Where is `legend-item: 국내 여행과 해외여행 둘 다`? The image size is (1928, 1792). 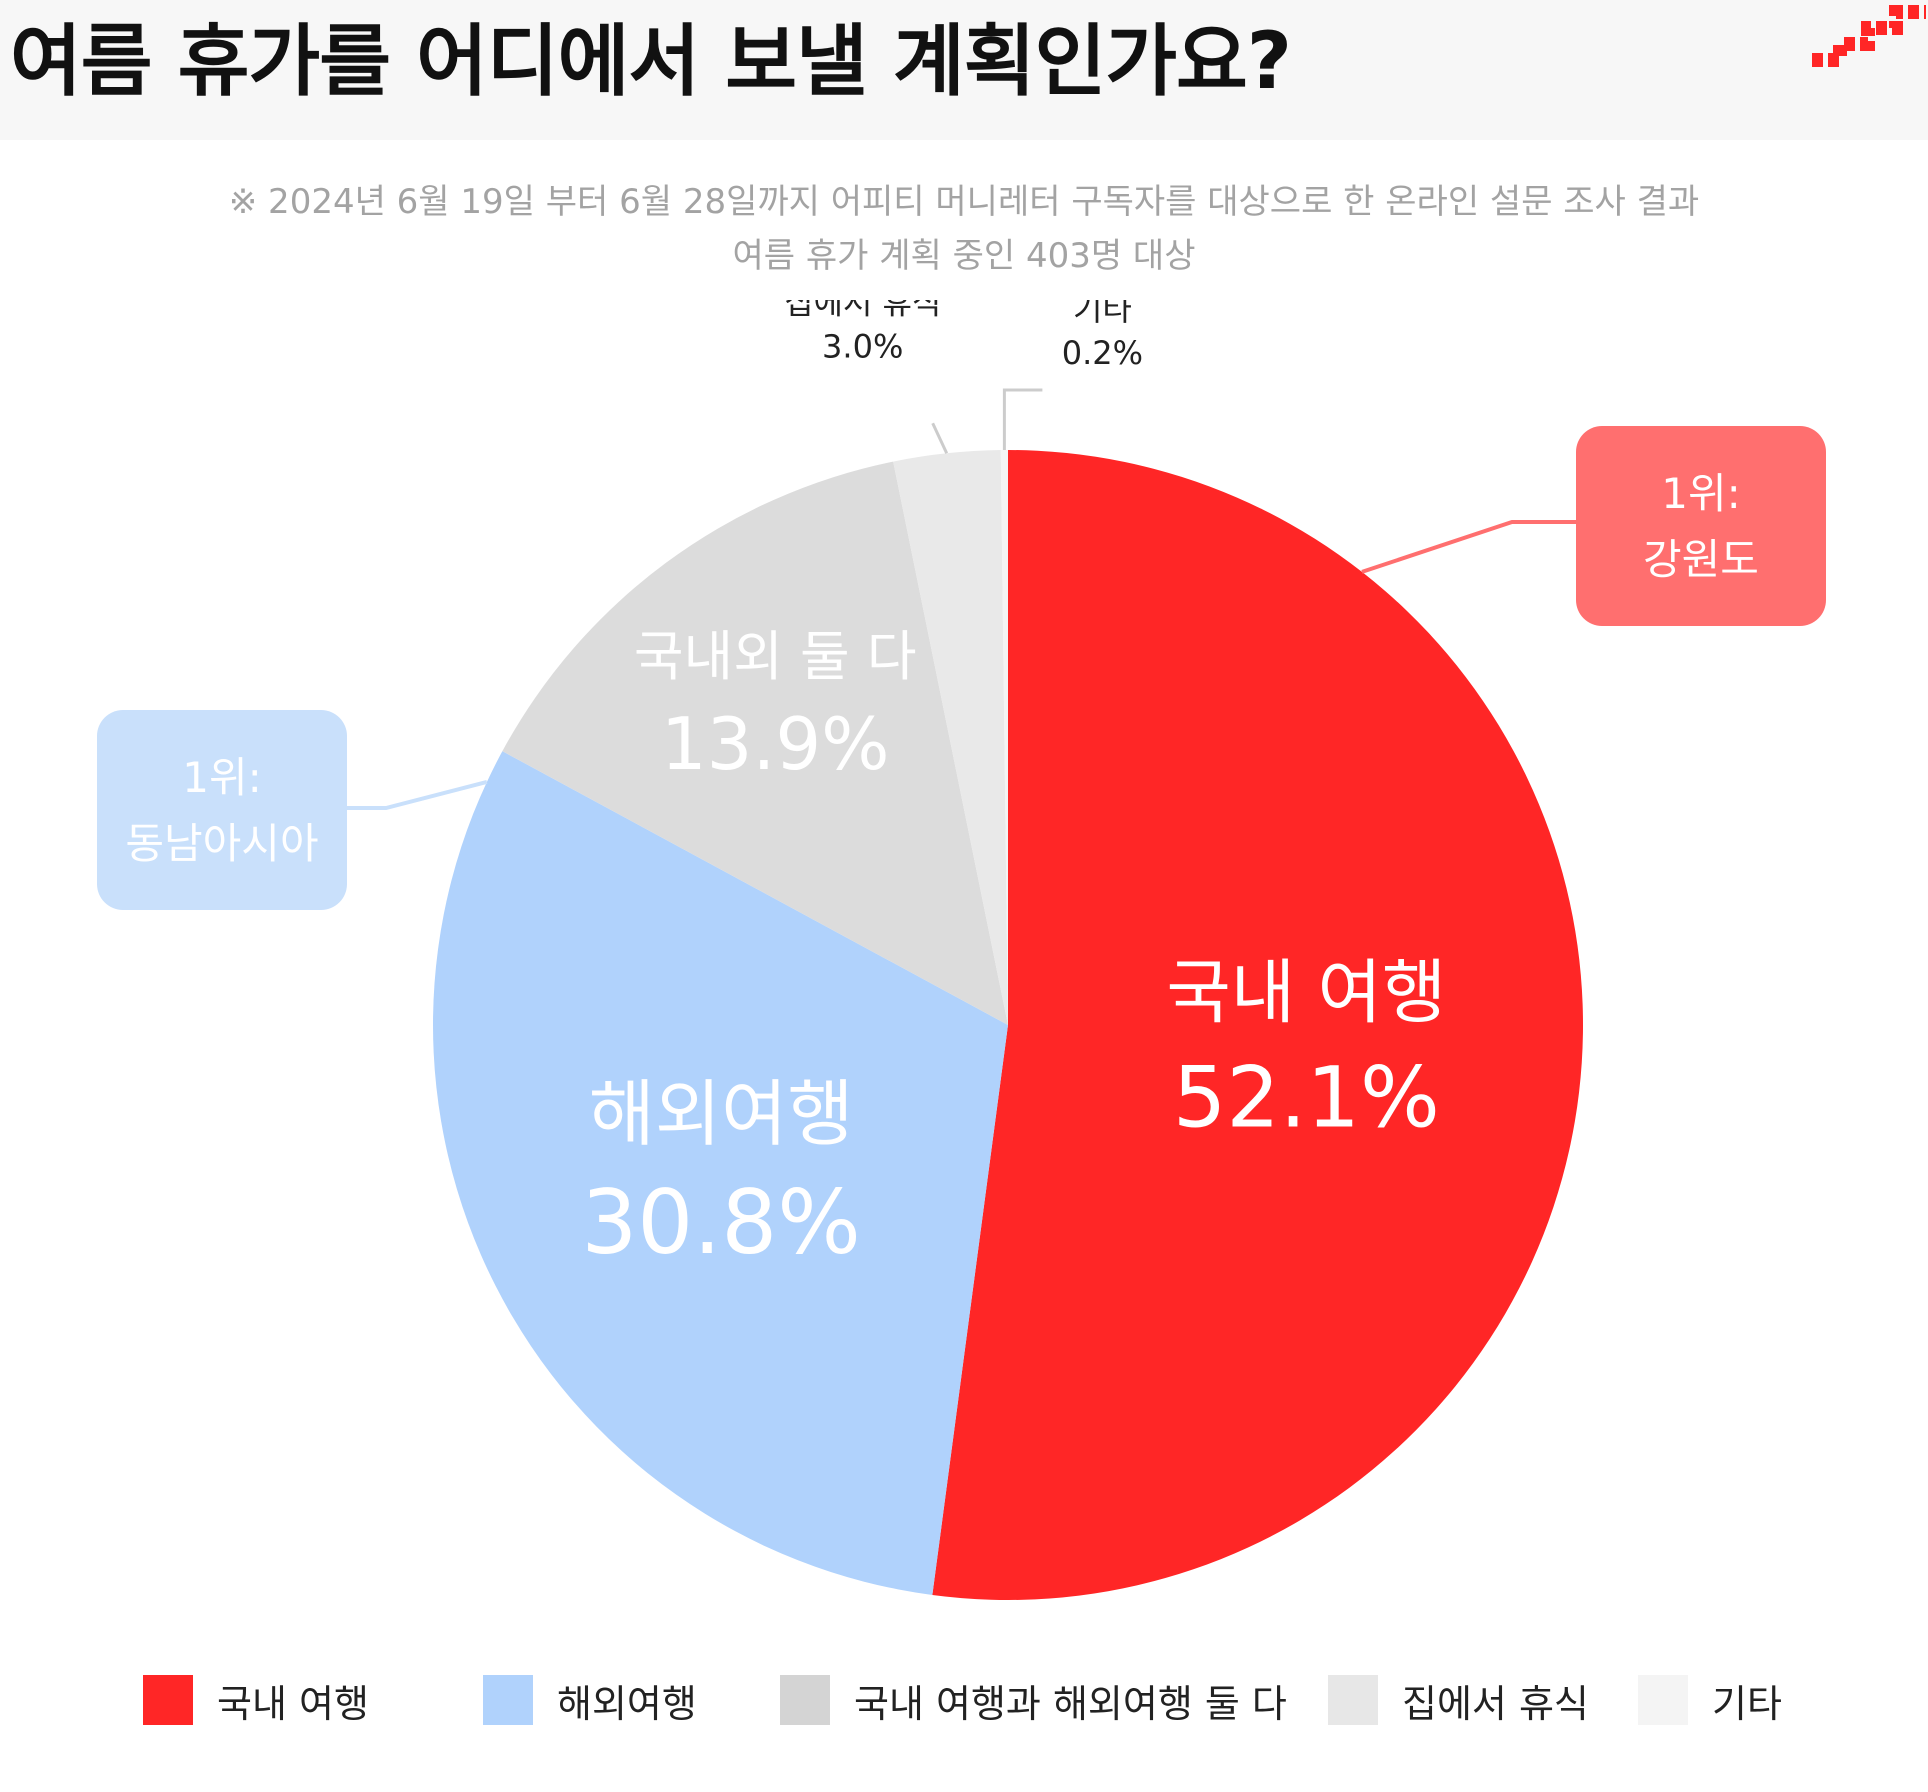 legend-item: 국내 여행과 해외여행 둘 다 is located at coordinates (1033, 1700).